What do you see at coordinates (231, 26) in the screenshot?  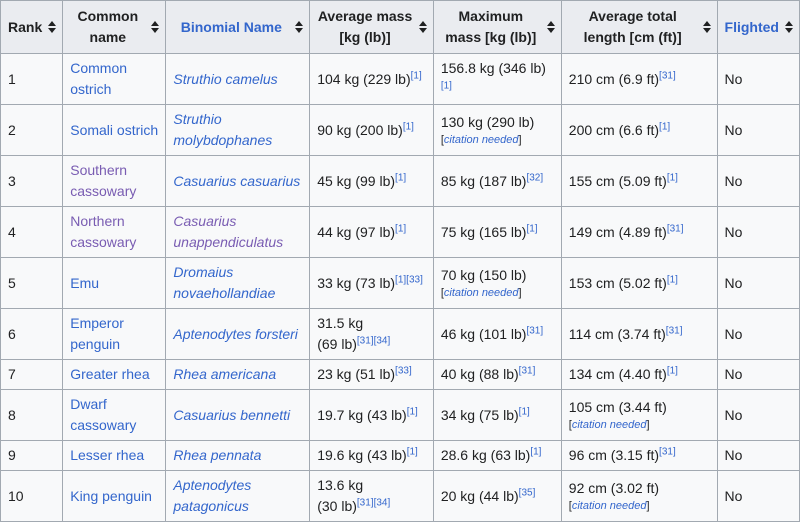 I see `binomial-name-link: Binomial Name` at bounding box center [231, 26].